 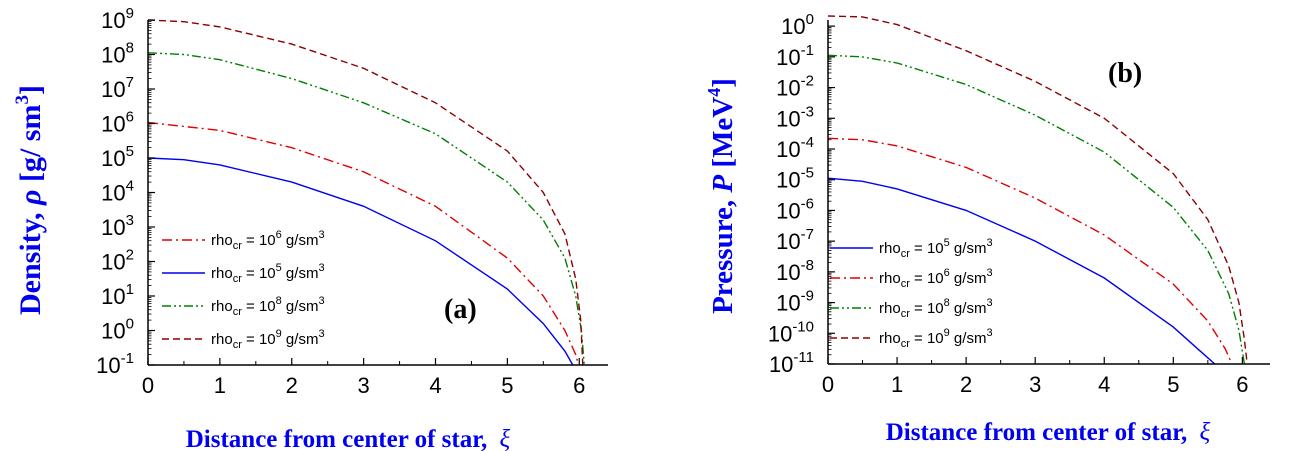 I want to click on y-tick-exponent: -1, so click(x=127, y=358).